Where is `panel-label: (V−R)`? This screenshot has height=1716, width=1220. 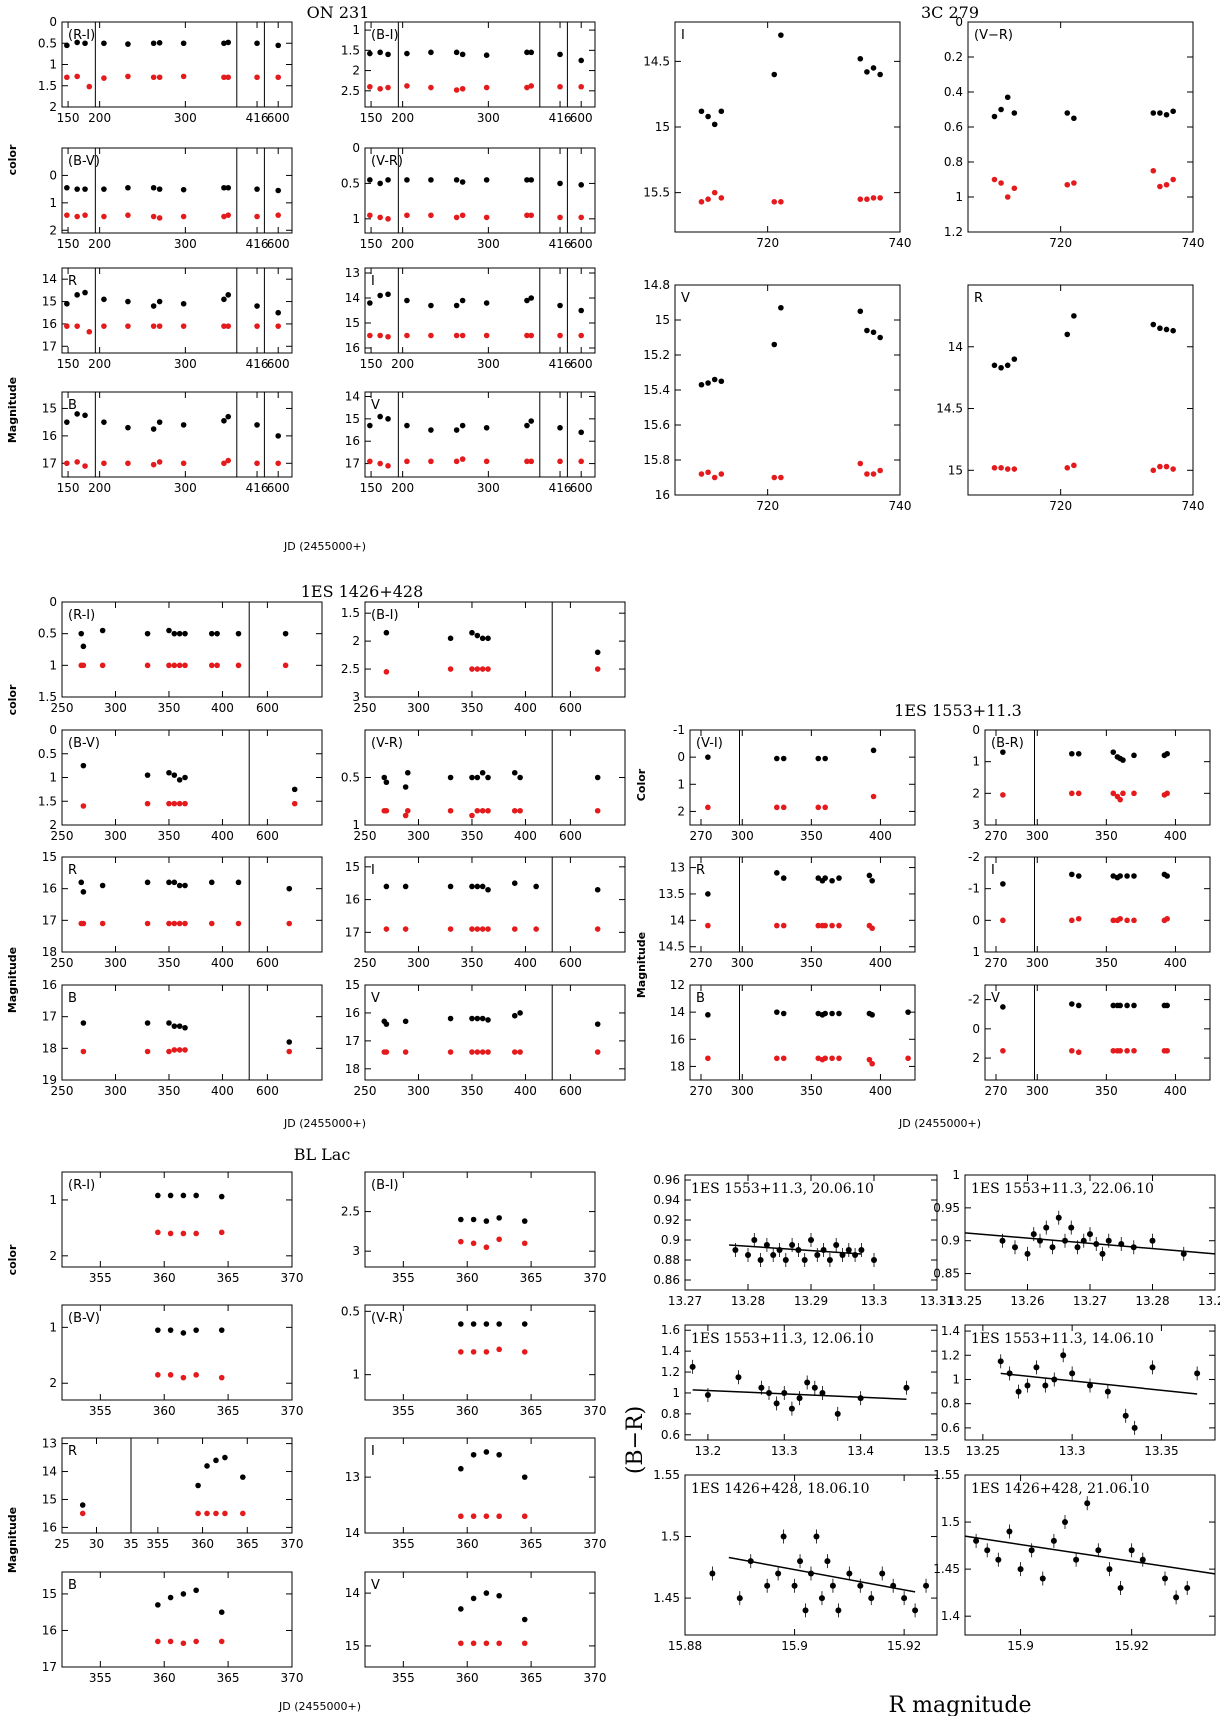 panel-label: (V−R) is located at coordinates (993, 35).